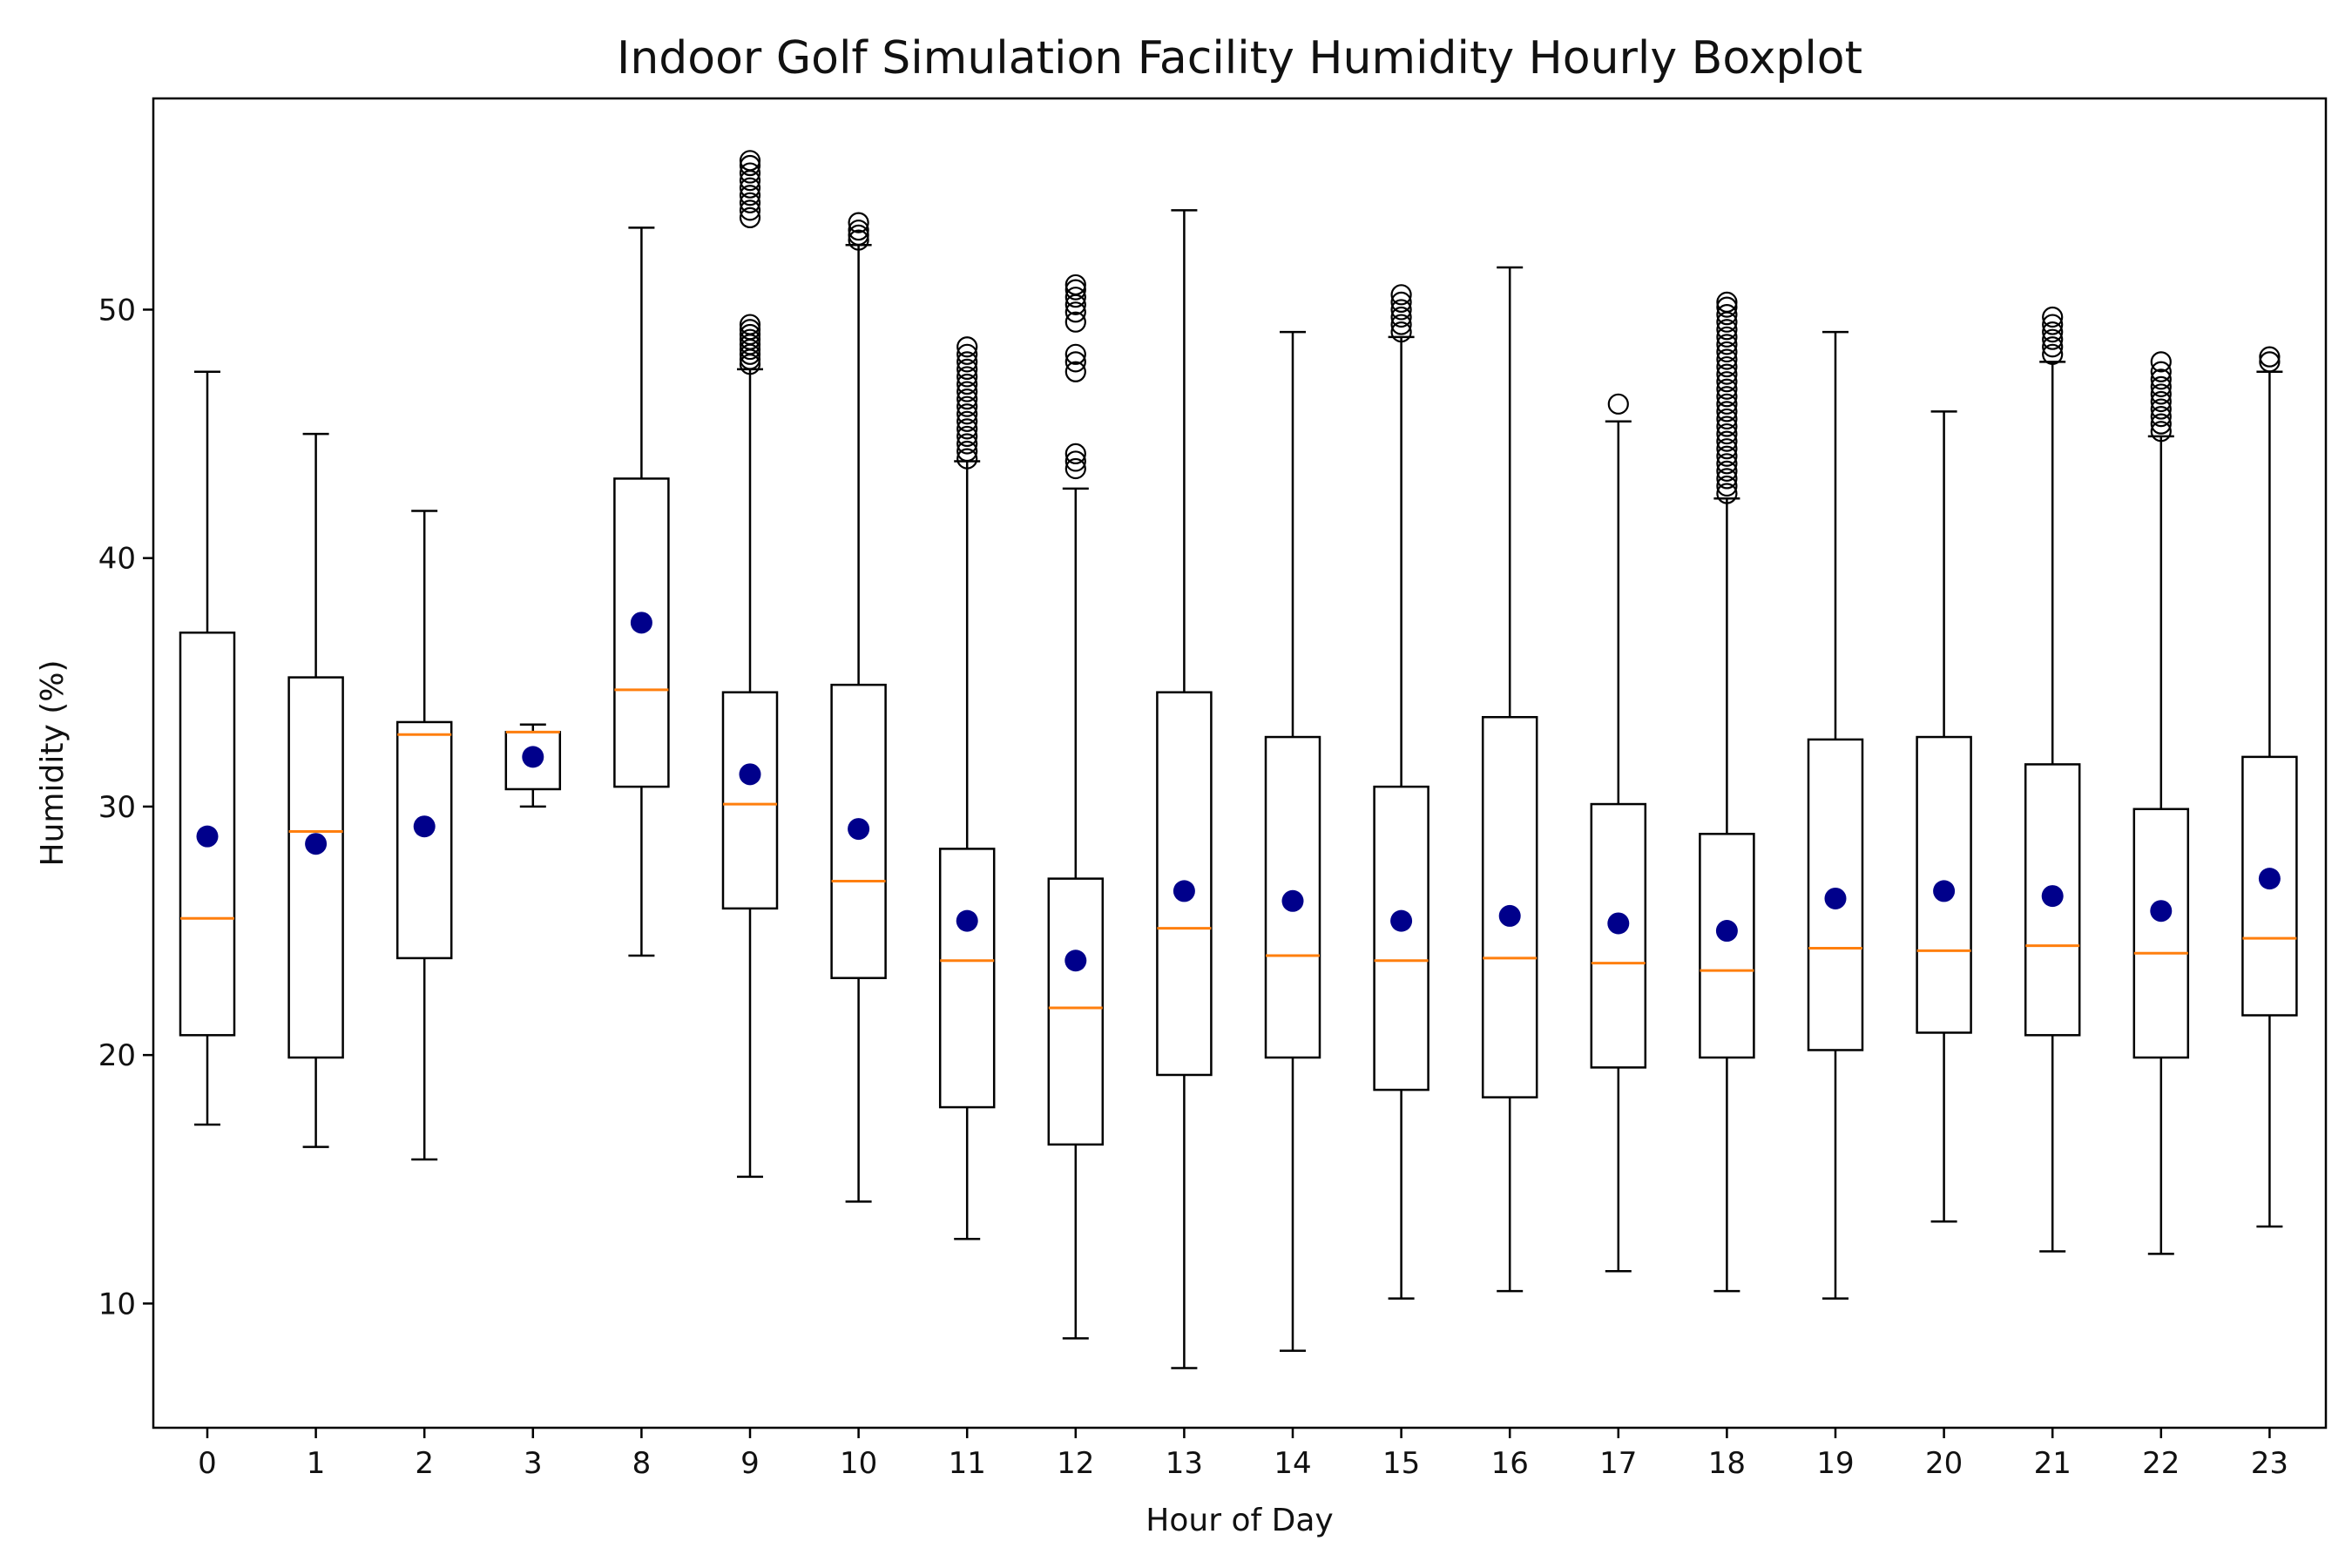 The height and width of the screenshot is (1568, 2352). What do you see at coordinates (117, 807) in the screenshot?
I see `y-tick-label: 30` at bounding box center [117, 807].